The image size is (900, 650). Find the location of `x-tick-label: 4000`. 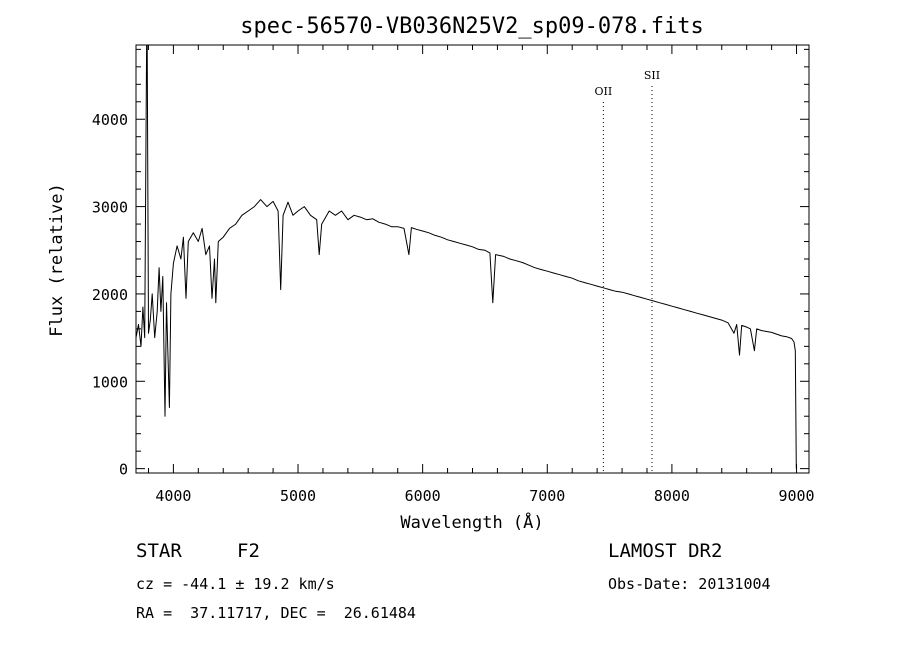

x-tick-label: 4000 is located at coordinates (173, 496).